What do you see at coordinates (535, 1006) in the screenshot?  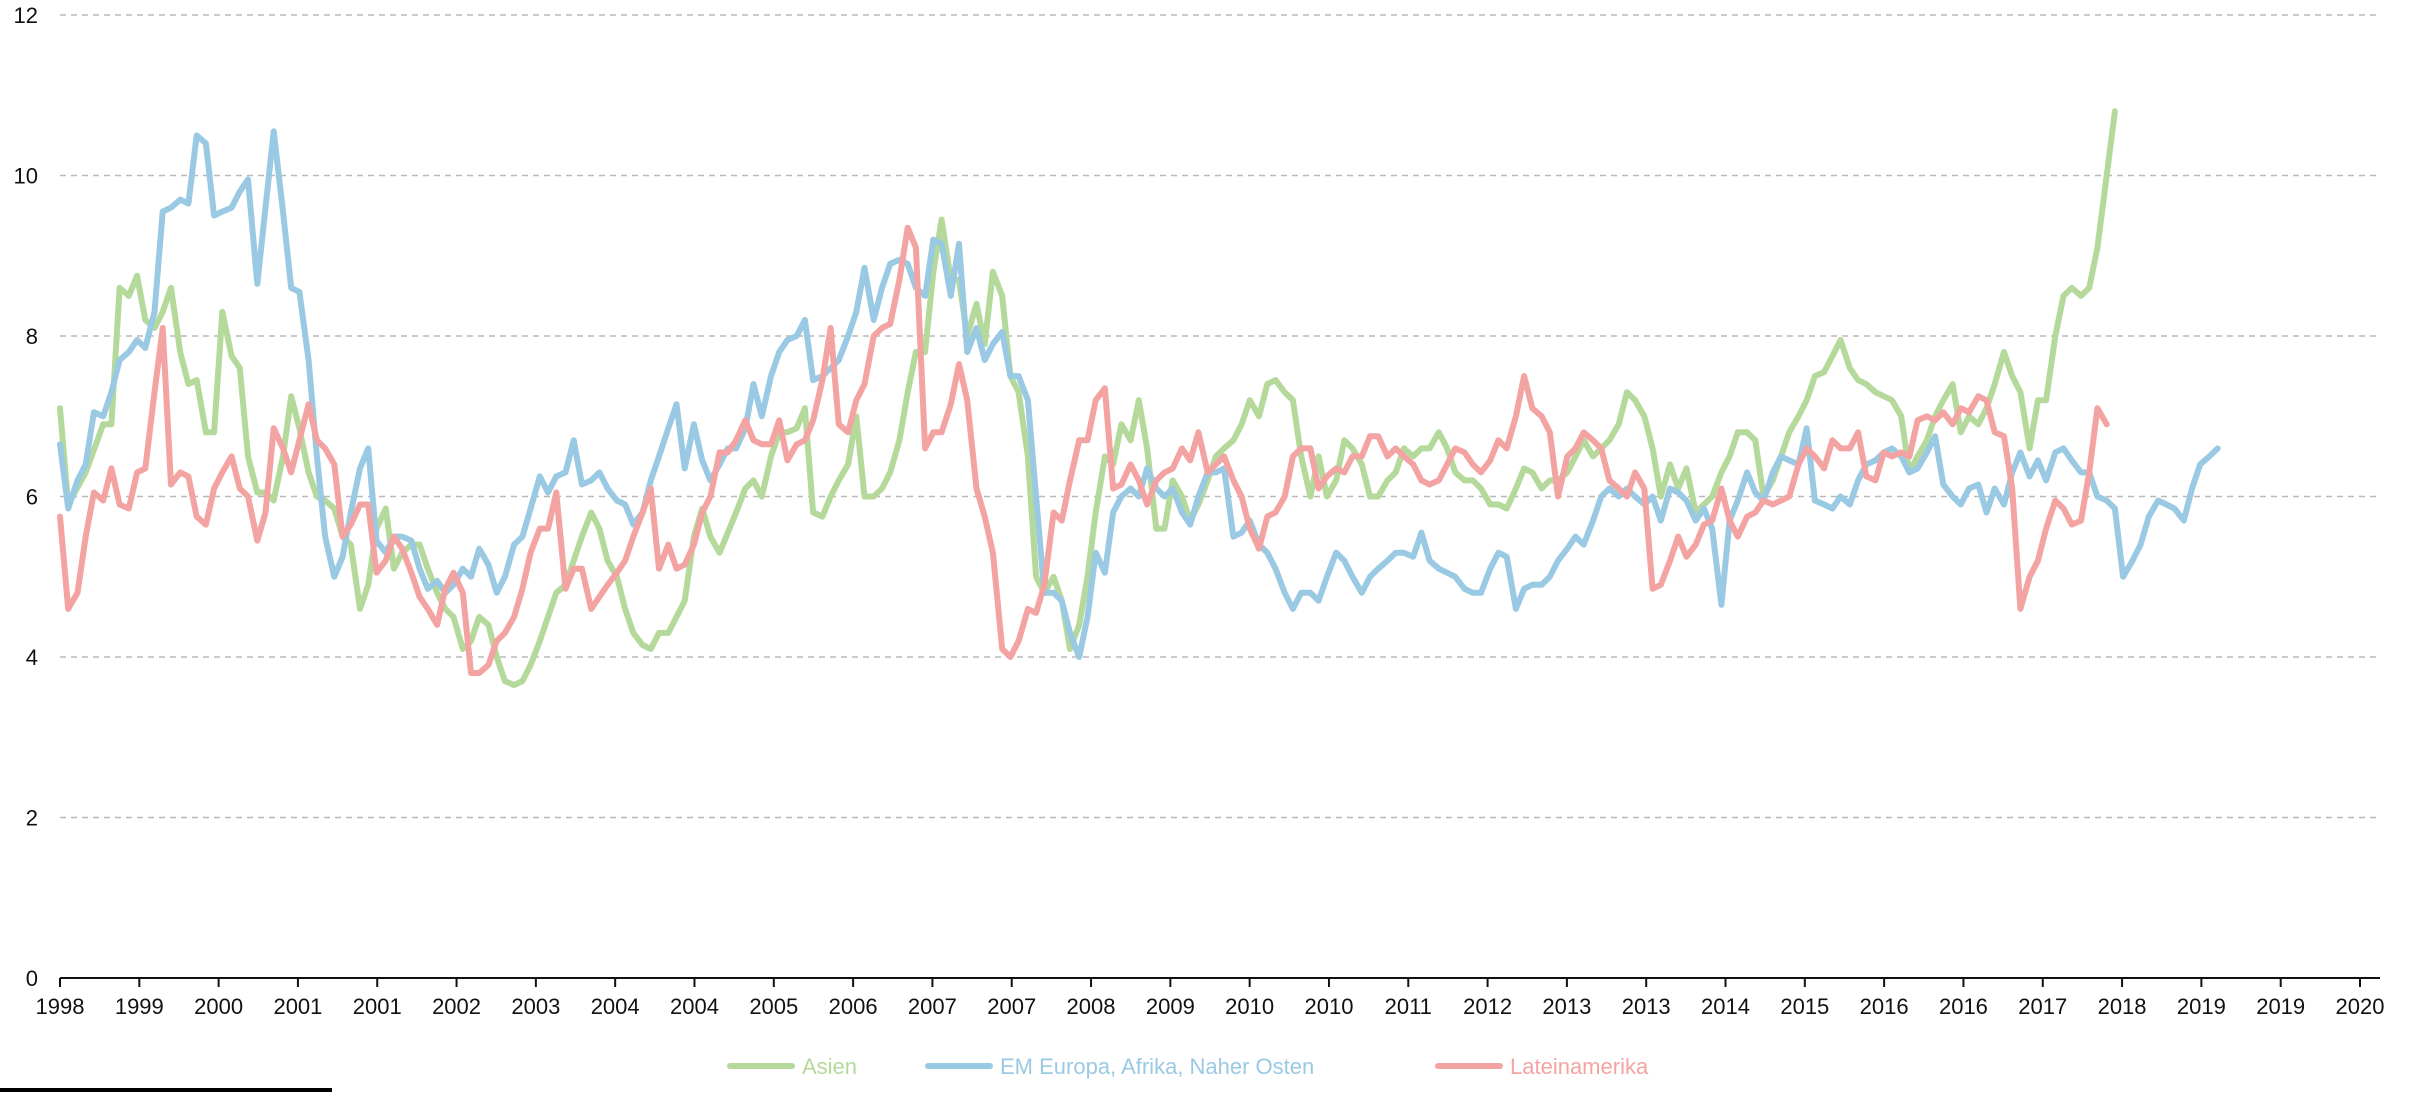 I see `x-tick-label: 2003` at bounding box center [535, 1006].